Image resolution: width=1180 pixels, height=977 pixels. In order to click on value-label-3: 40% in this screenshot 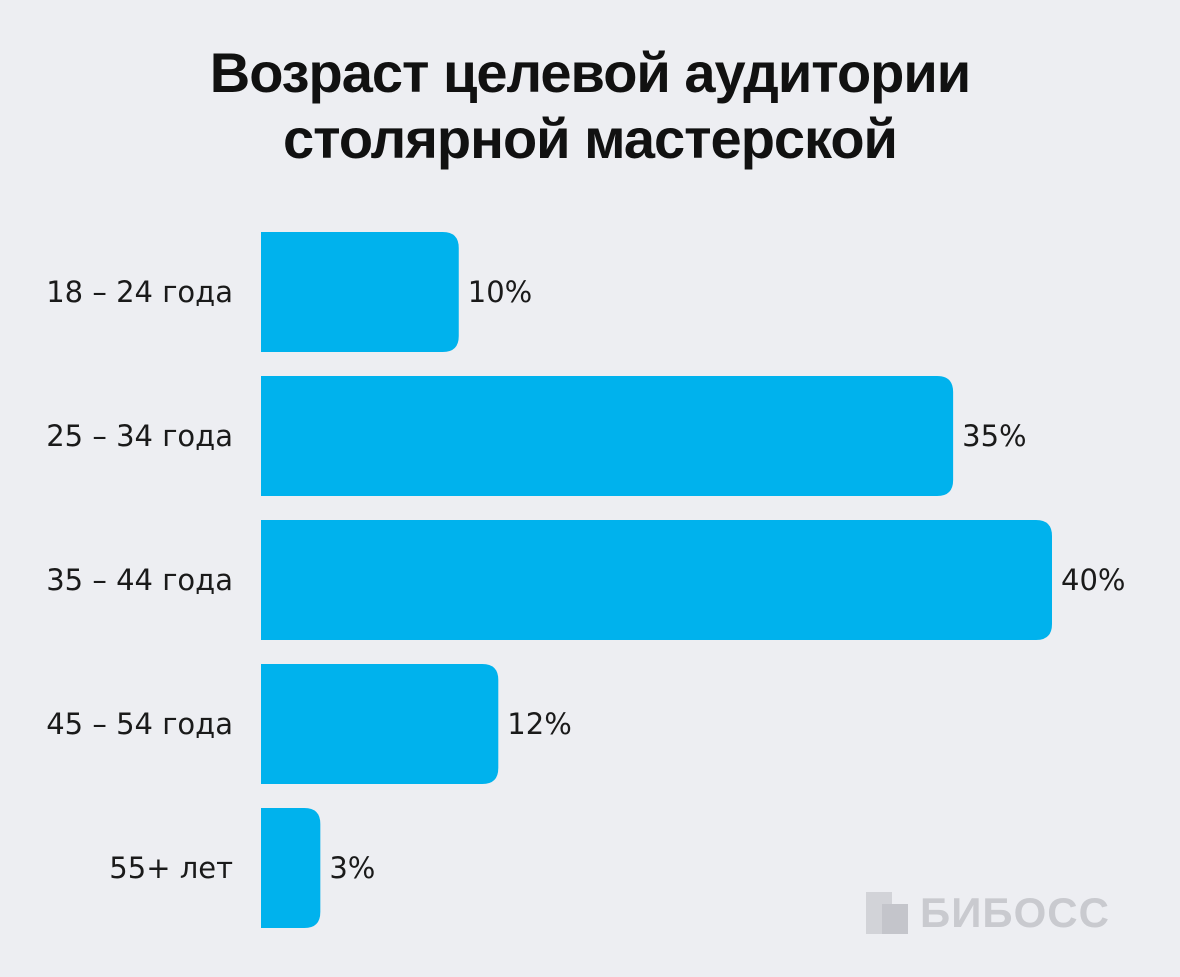, I will do `click(1093, 580)`.